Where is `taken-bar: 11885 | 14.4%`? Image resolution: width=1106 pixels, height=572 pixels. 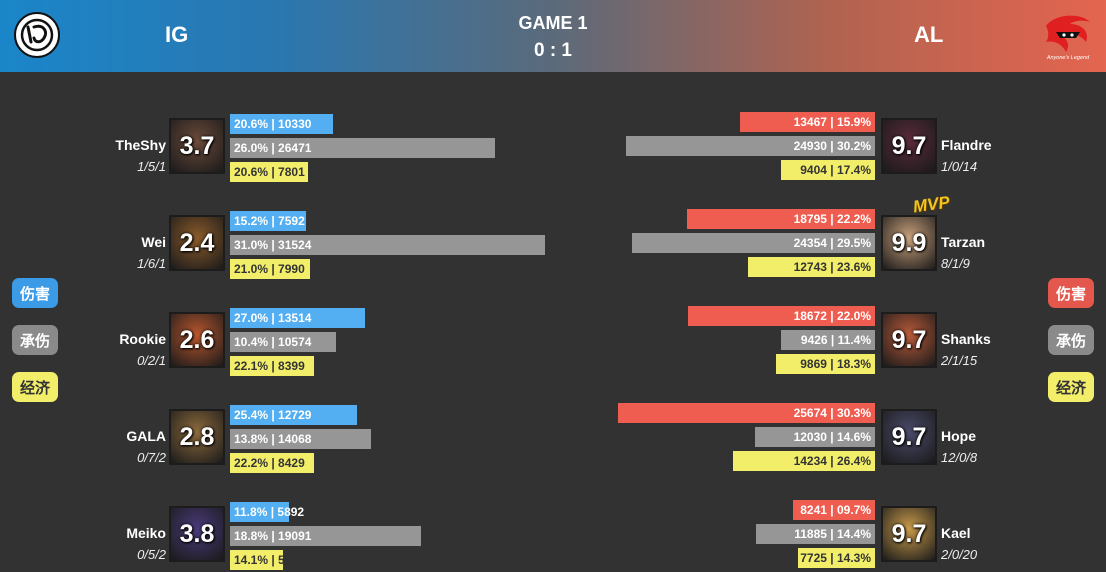
taken-bar: 11885 | 14.4% is located at coordinates (815, 534).